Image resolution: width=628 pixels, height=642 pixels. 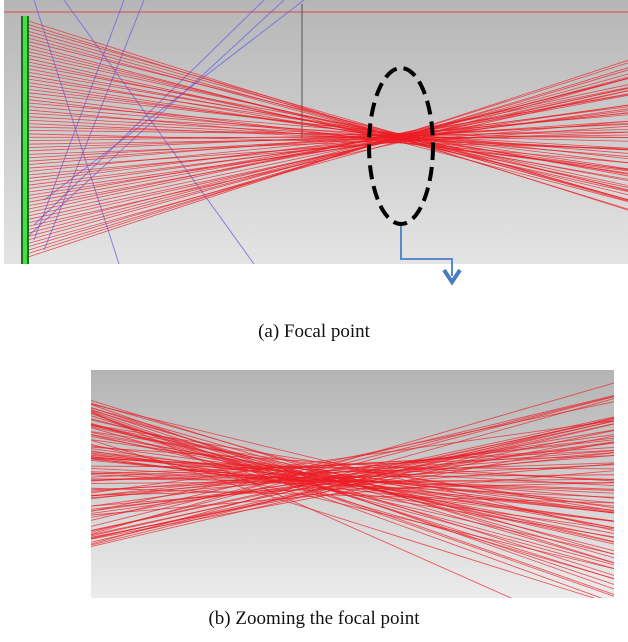 What do you see at coordinates (401, 146) in the screenshot?
I see `focal-point-ellipse` at bounding box center [401, 146].